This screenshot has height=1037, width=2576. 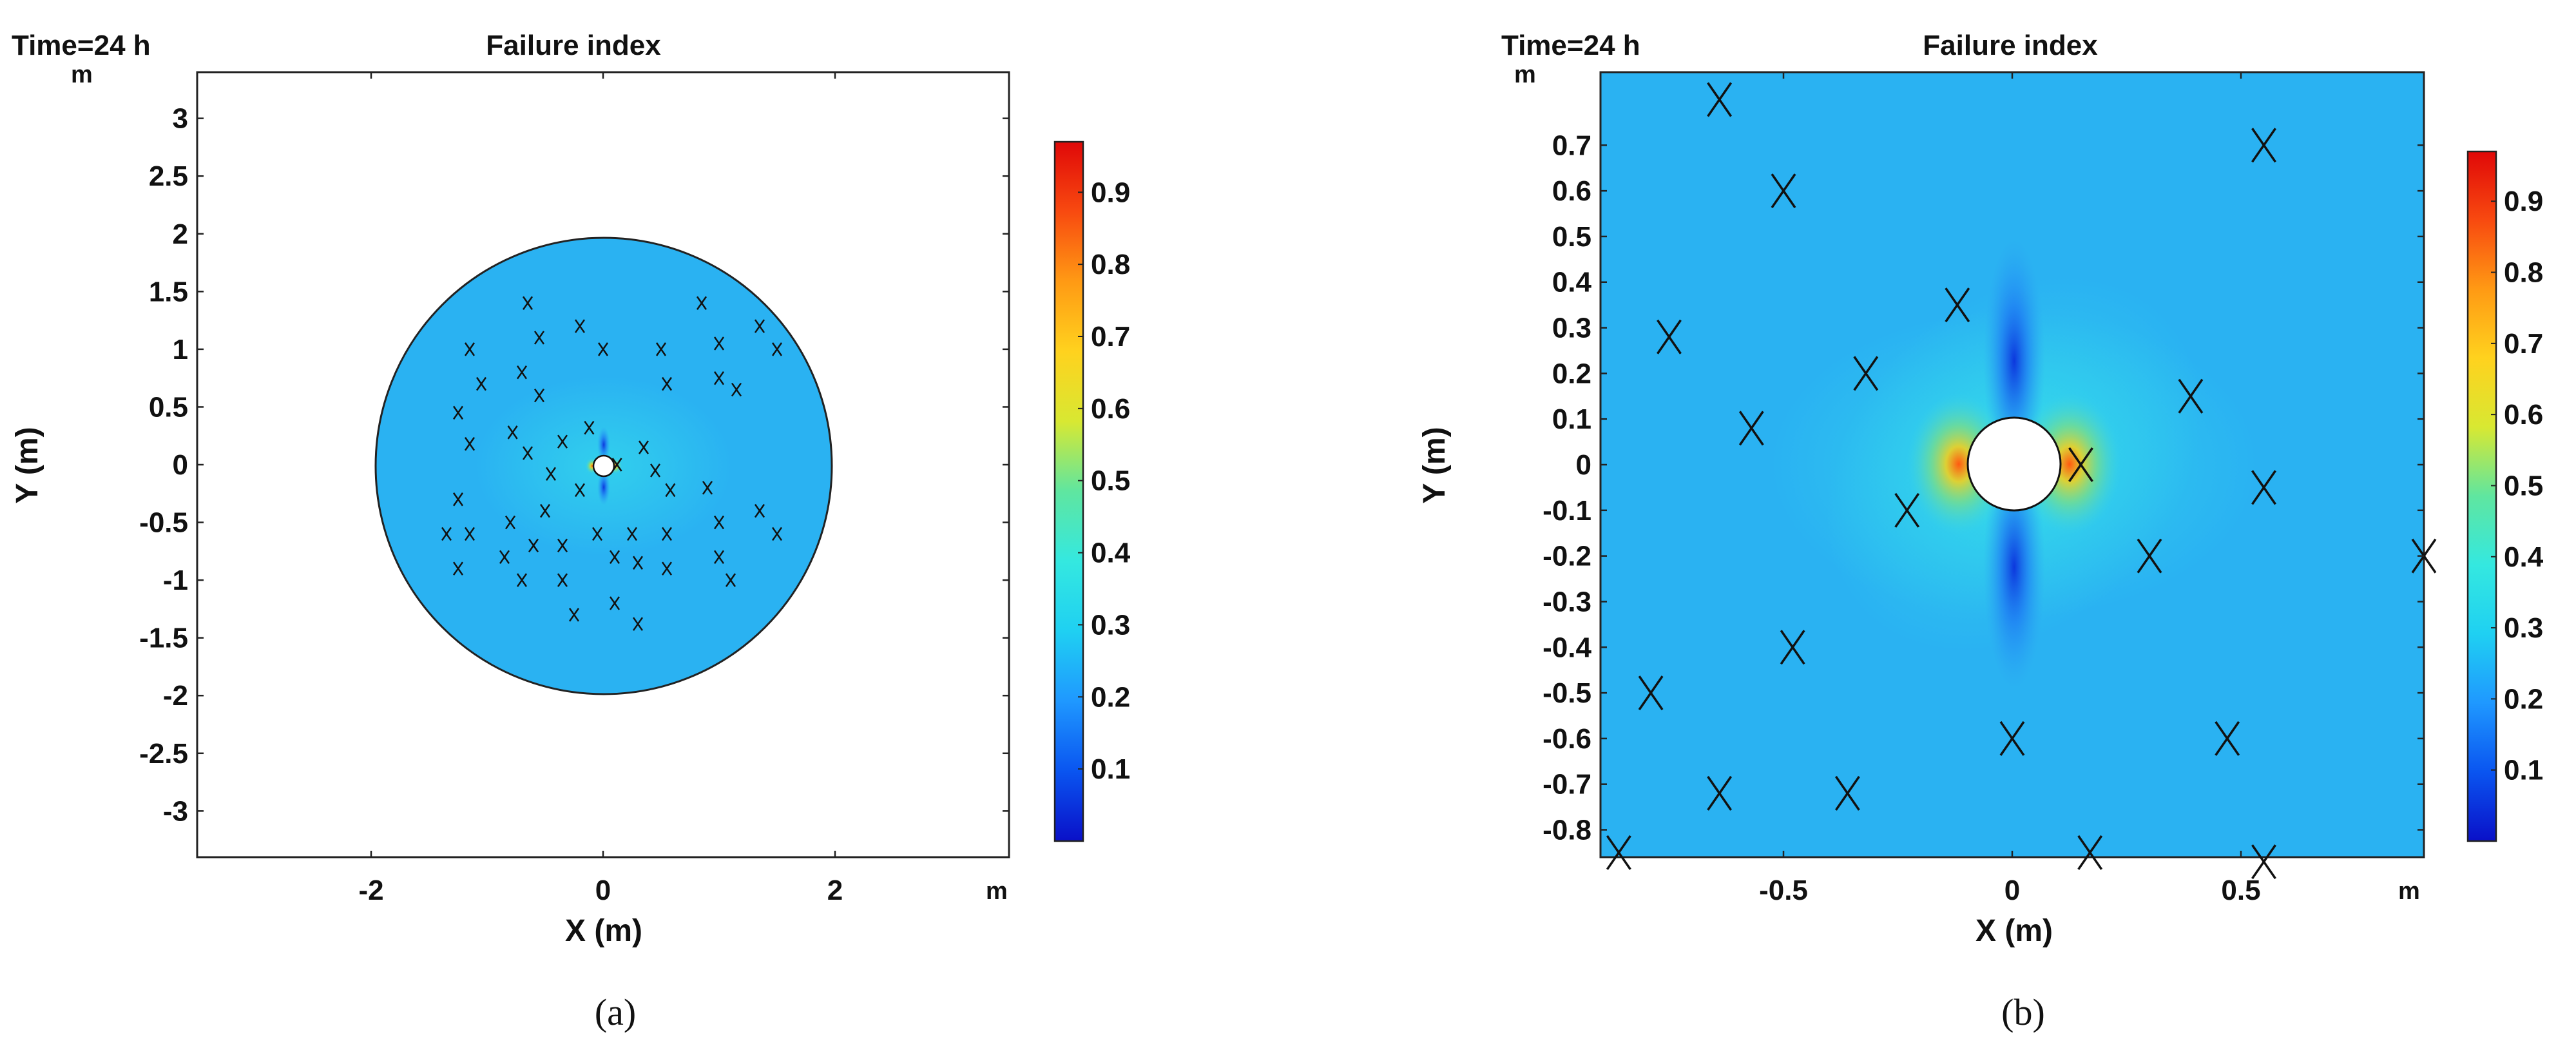 What do you see at coordinates (168, 176) in the screenshot?
I see `y-tick-label: 2.5` at bounding box center [168, 176].